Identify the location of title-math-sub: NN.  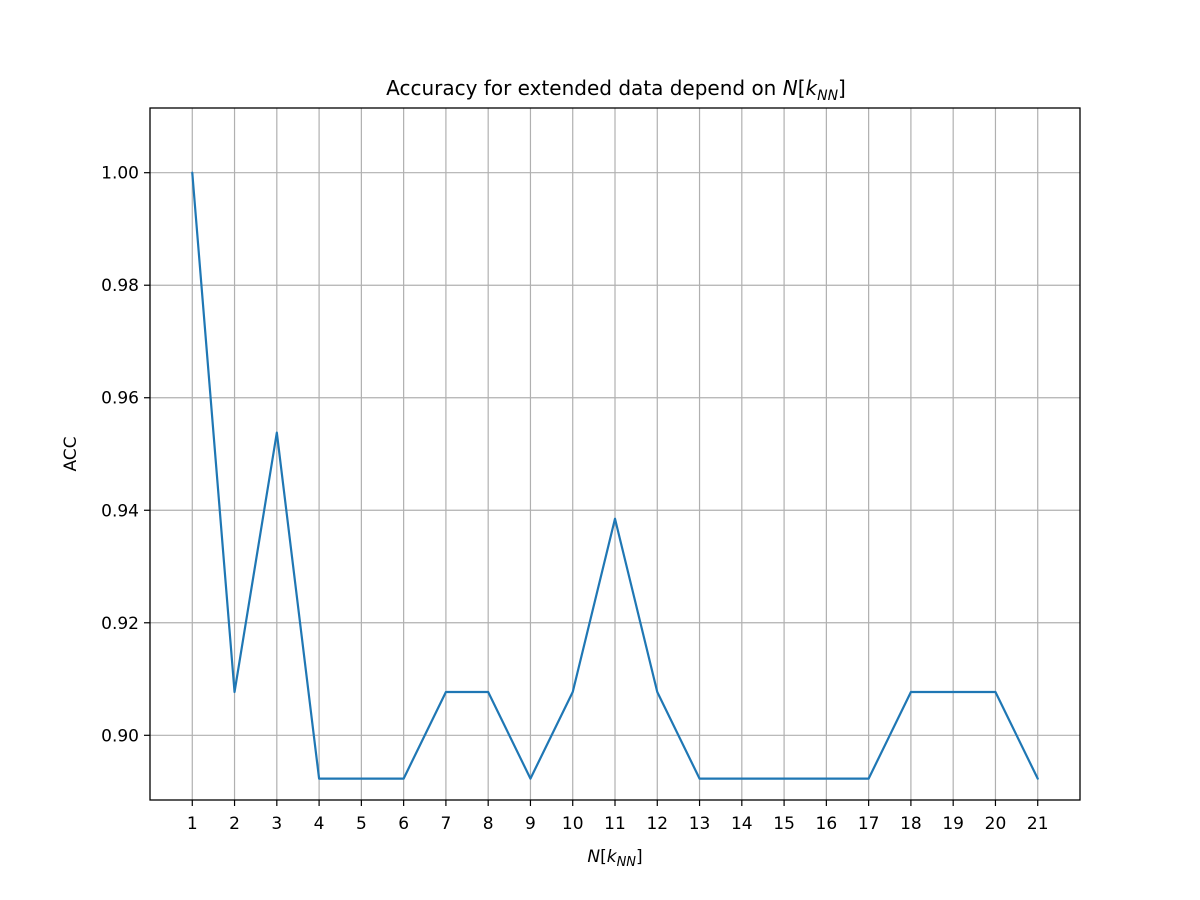
(827, 96).